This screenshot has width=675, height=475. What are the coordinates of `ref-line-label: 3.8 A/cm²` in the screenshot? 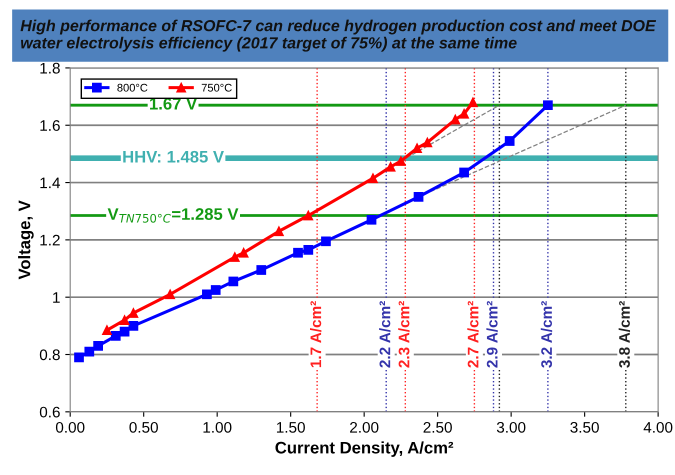 It's located at (624, 334).